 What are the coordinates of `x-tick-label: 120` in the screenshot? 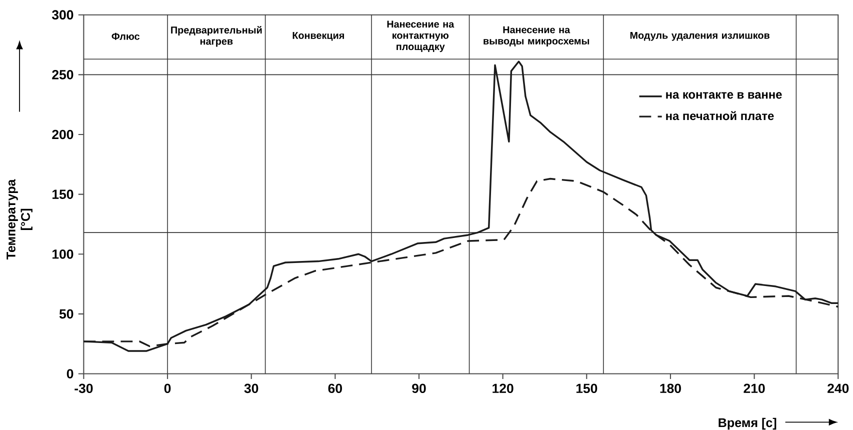 It's located at (503, 388).